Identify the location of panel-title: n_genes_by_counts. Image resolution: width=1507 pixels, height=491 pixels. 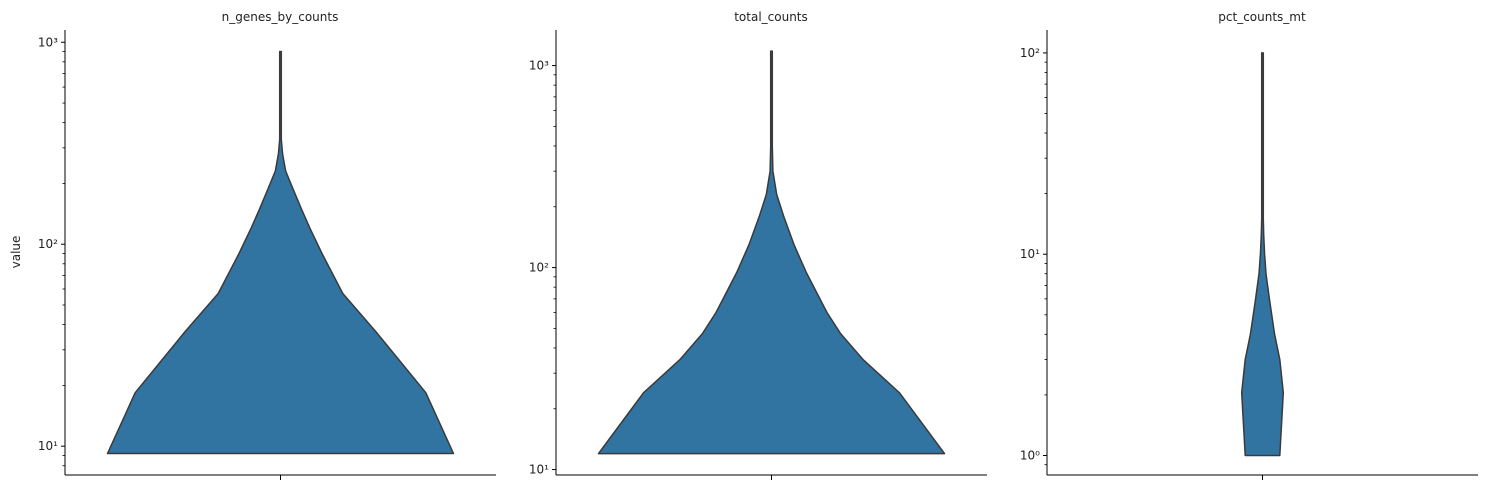
(280, 17).